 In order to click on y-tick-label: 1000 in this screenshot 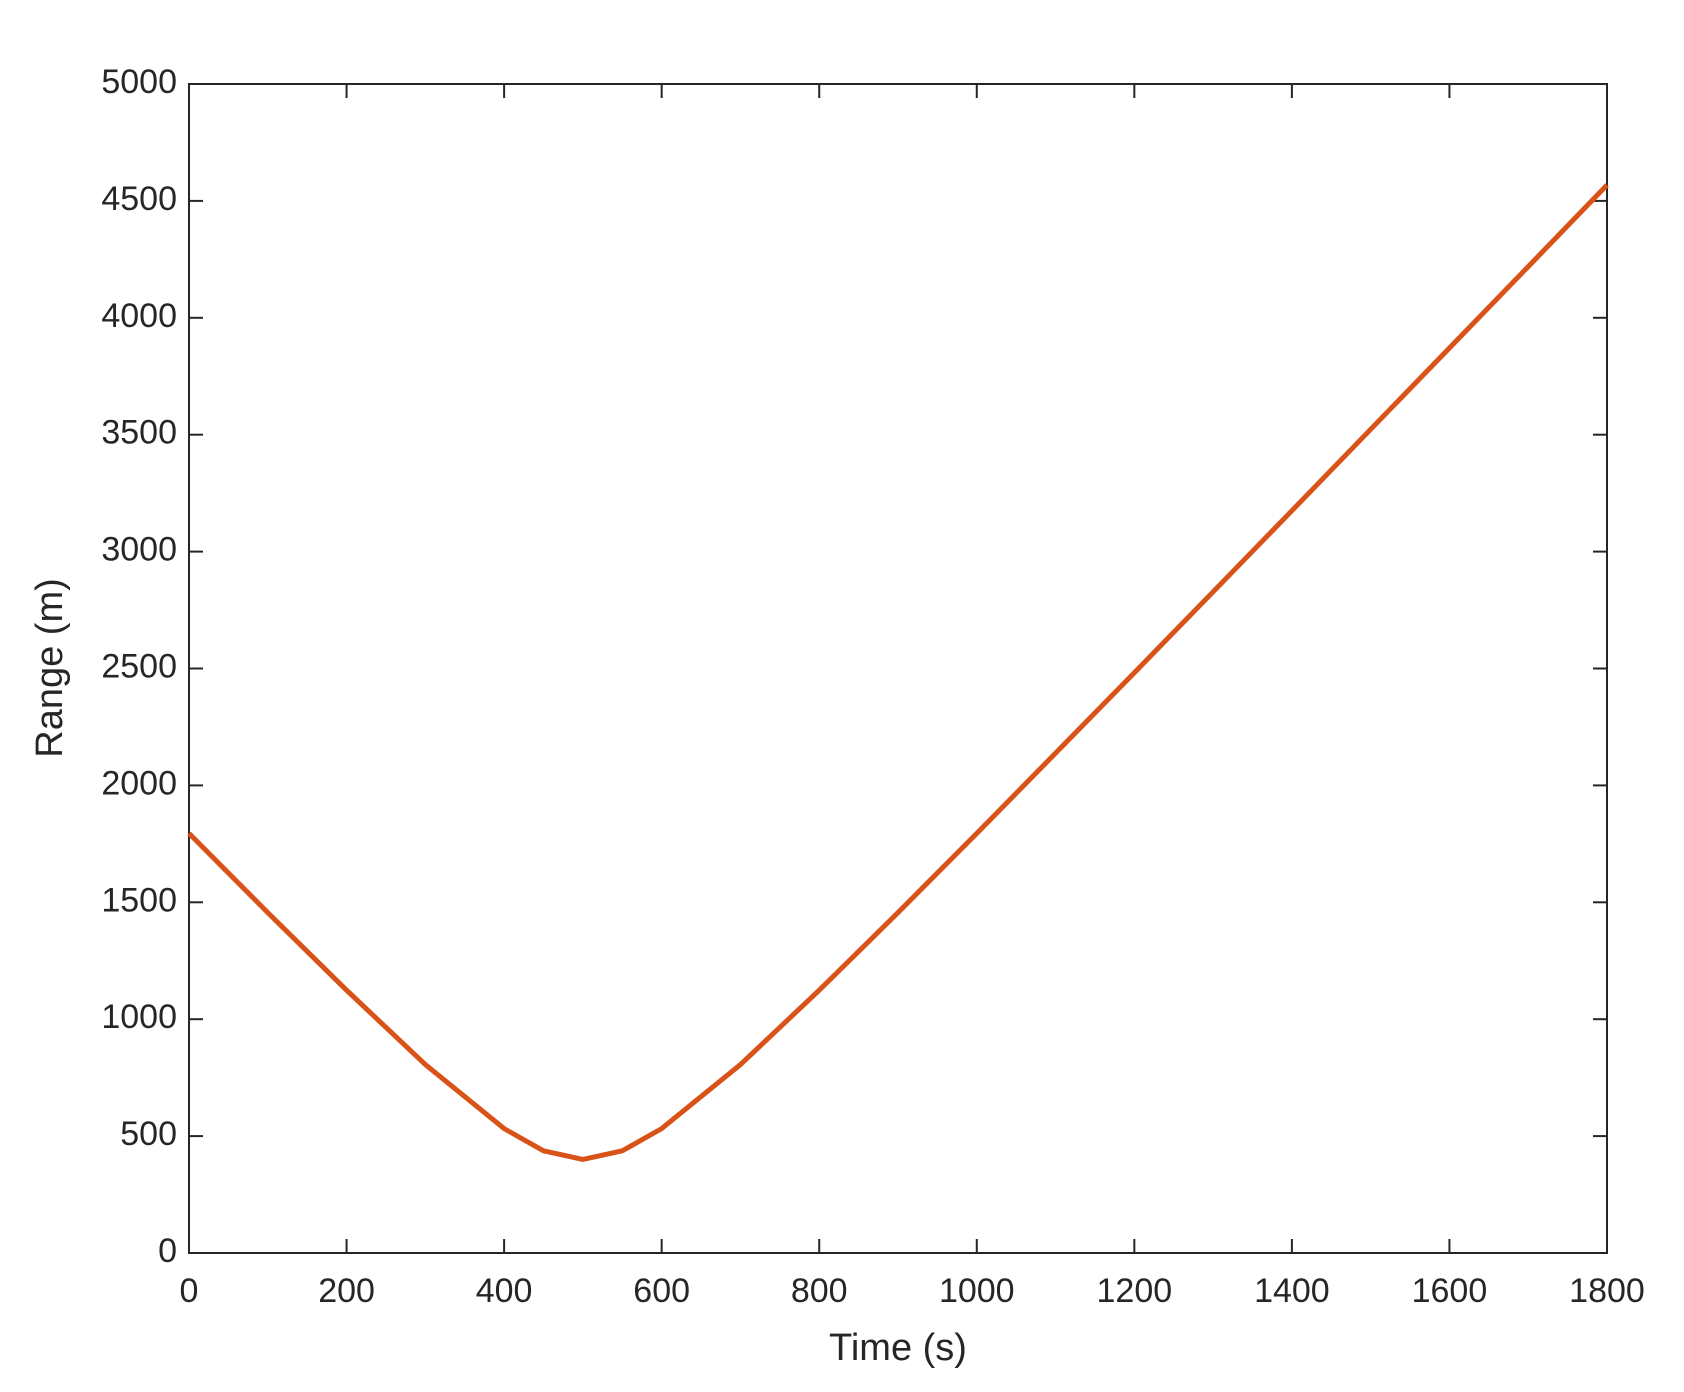, I will do `click(139, 1017)`.